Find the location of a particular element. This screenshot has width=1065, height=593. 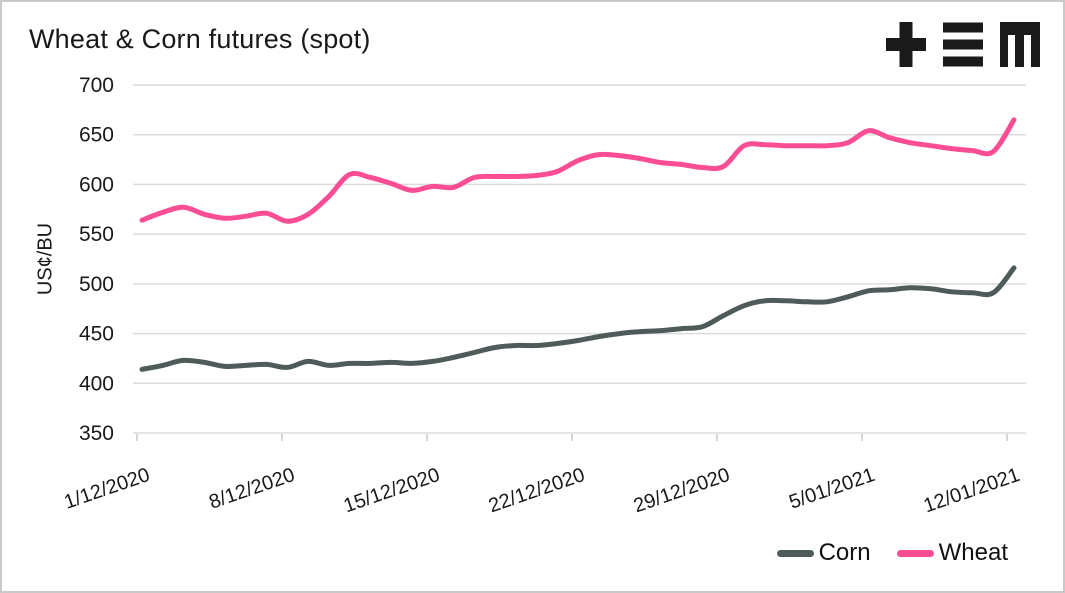

x-tick-label: 8/12/2020 is located at coordinates (251, 489).